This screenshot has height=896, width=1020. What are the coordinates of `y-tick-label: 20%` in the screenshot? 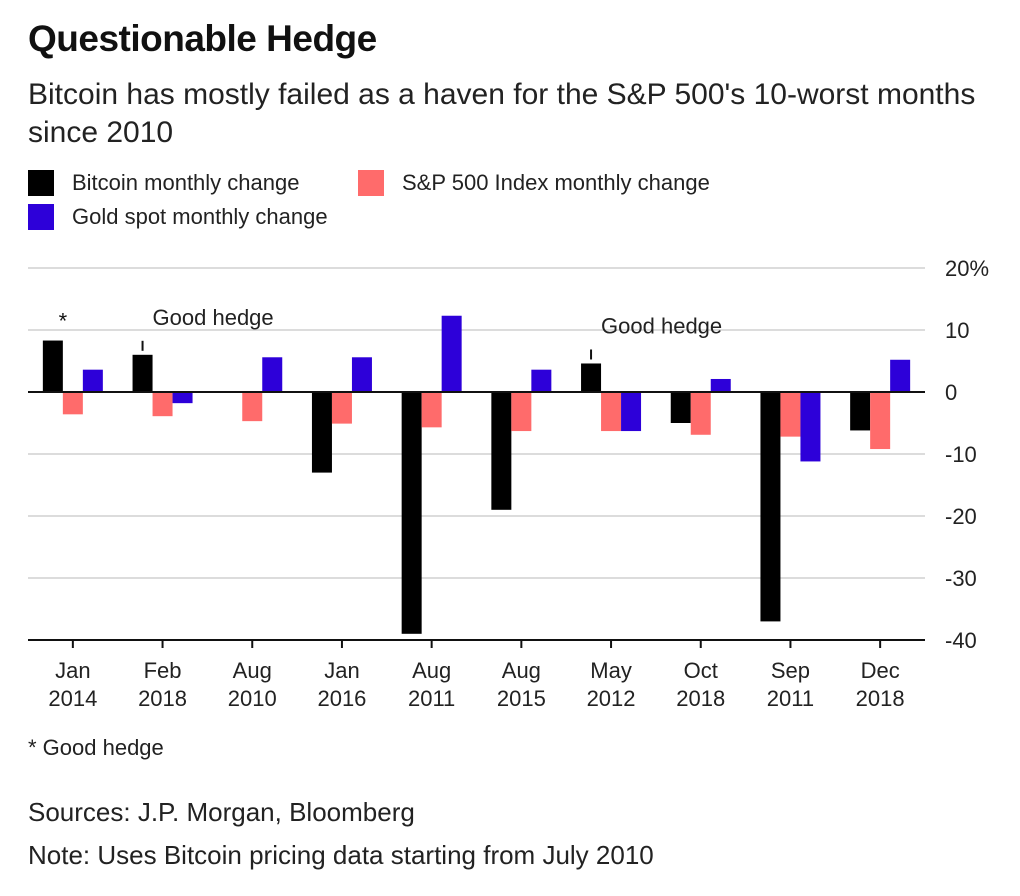 It's located at (967, 268).